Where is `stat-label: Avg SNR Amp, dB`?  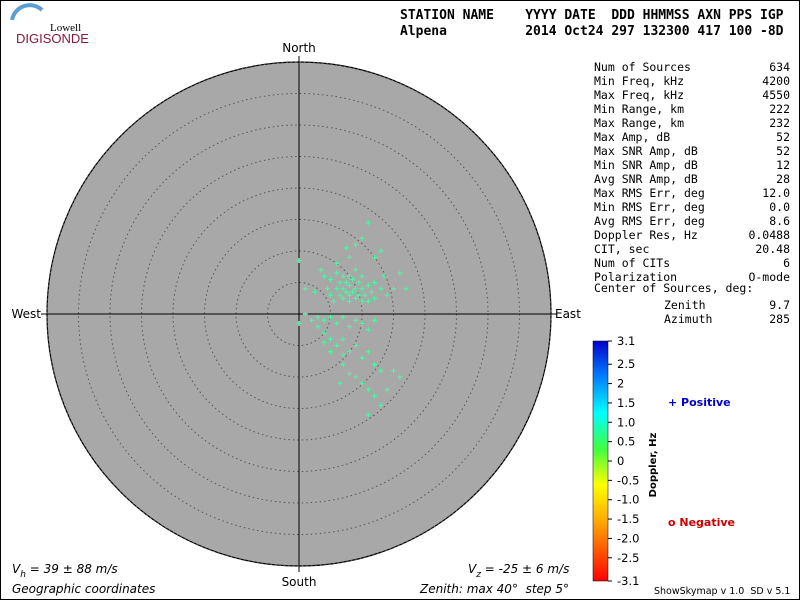 stat-label: Avg SNR Amp, dB is located at coordinates (646, 179).